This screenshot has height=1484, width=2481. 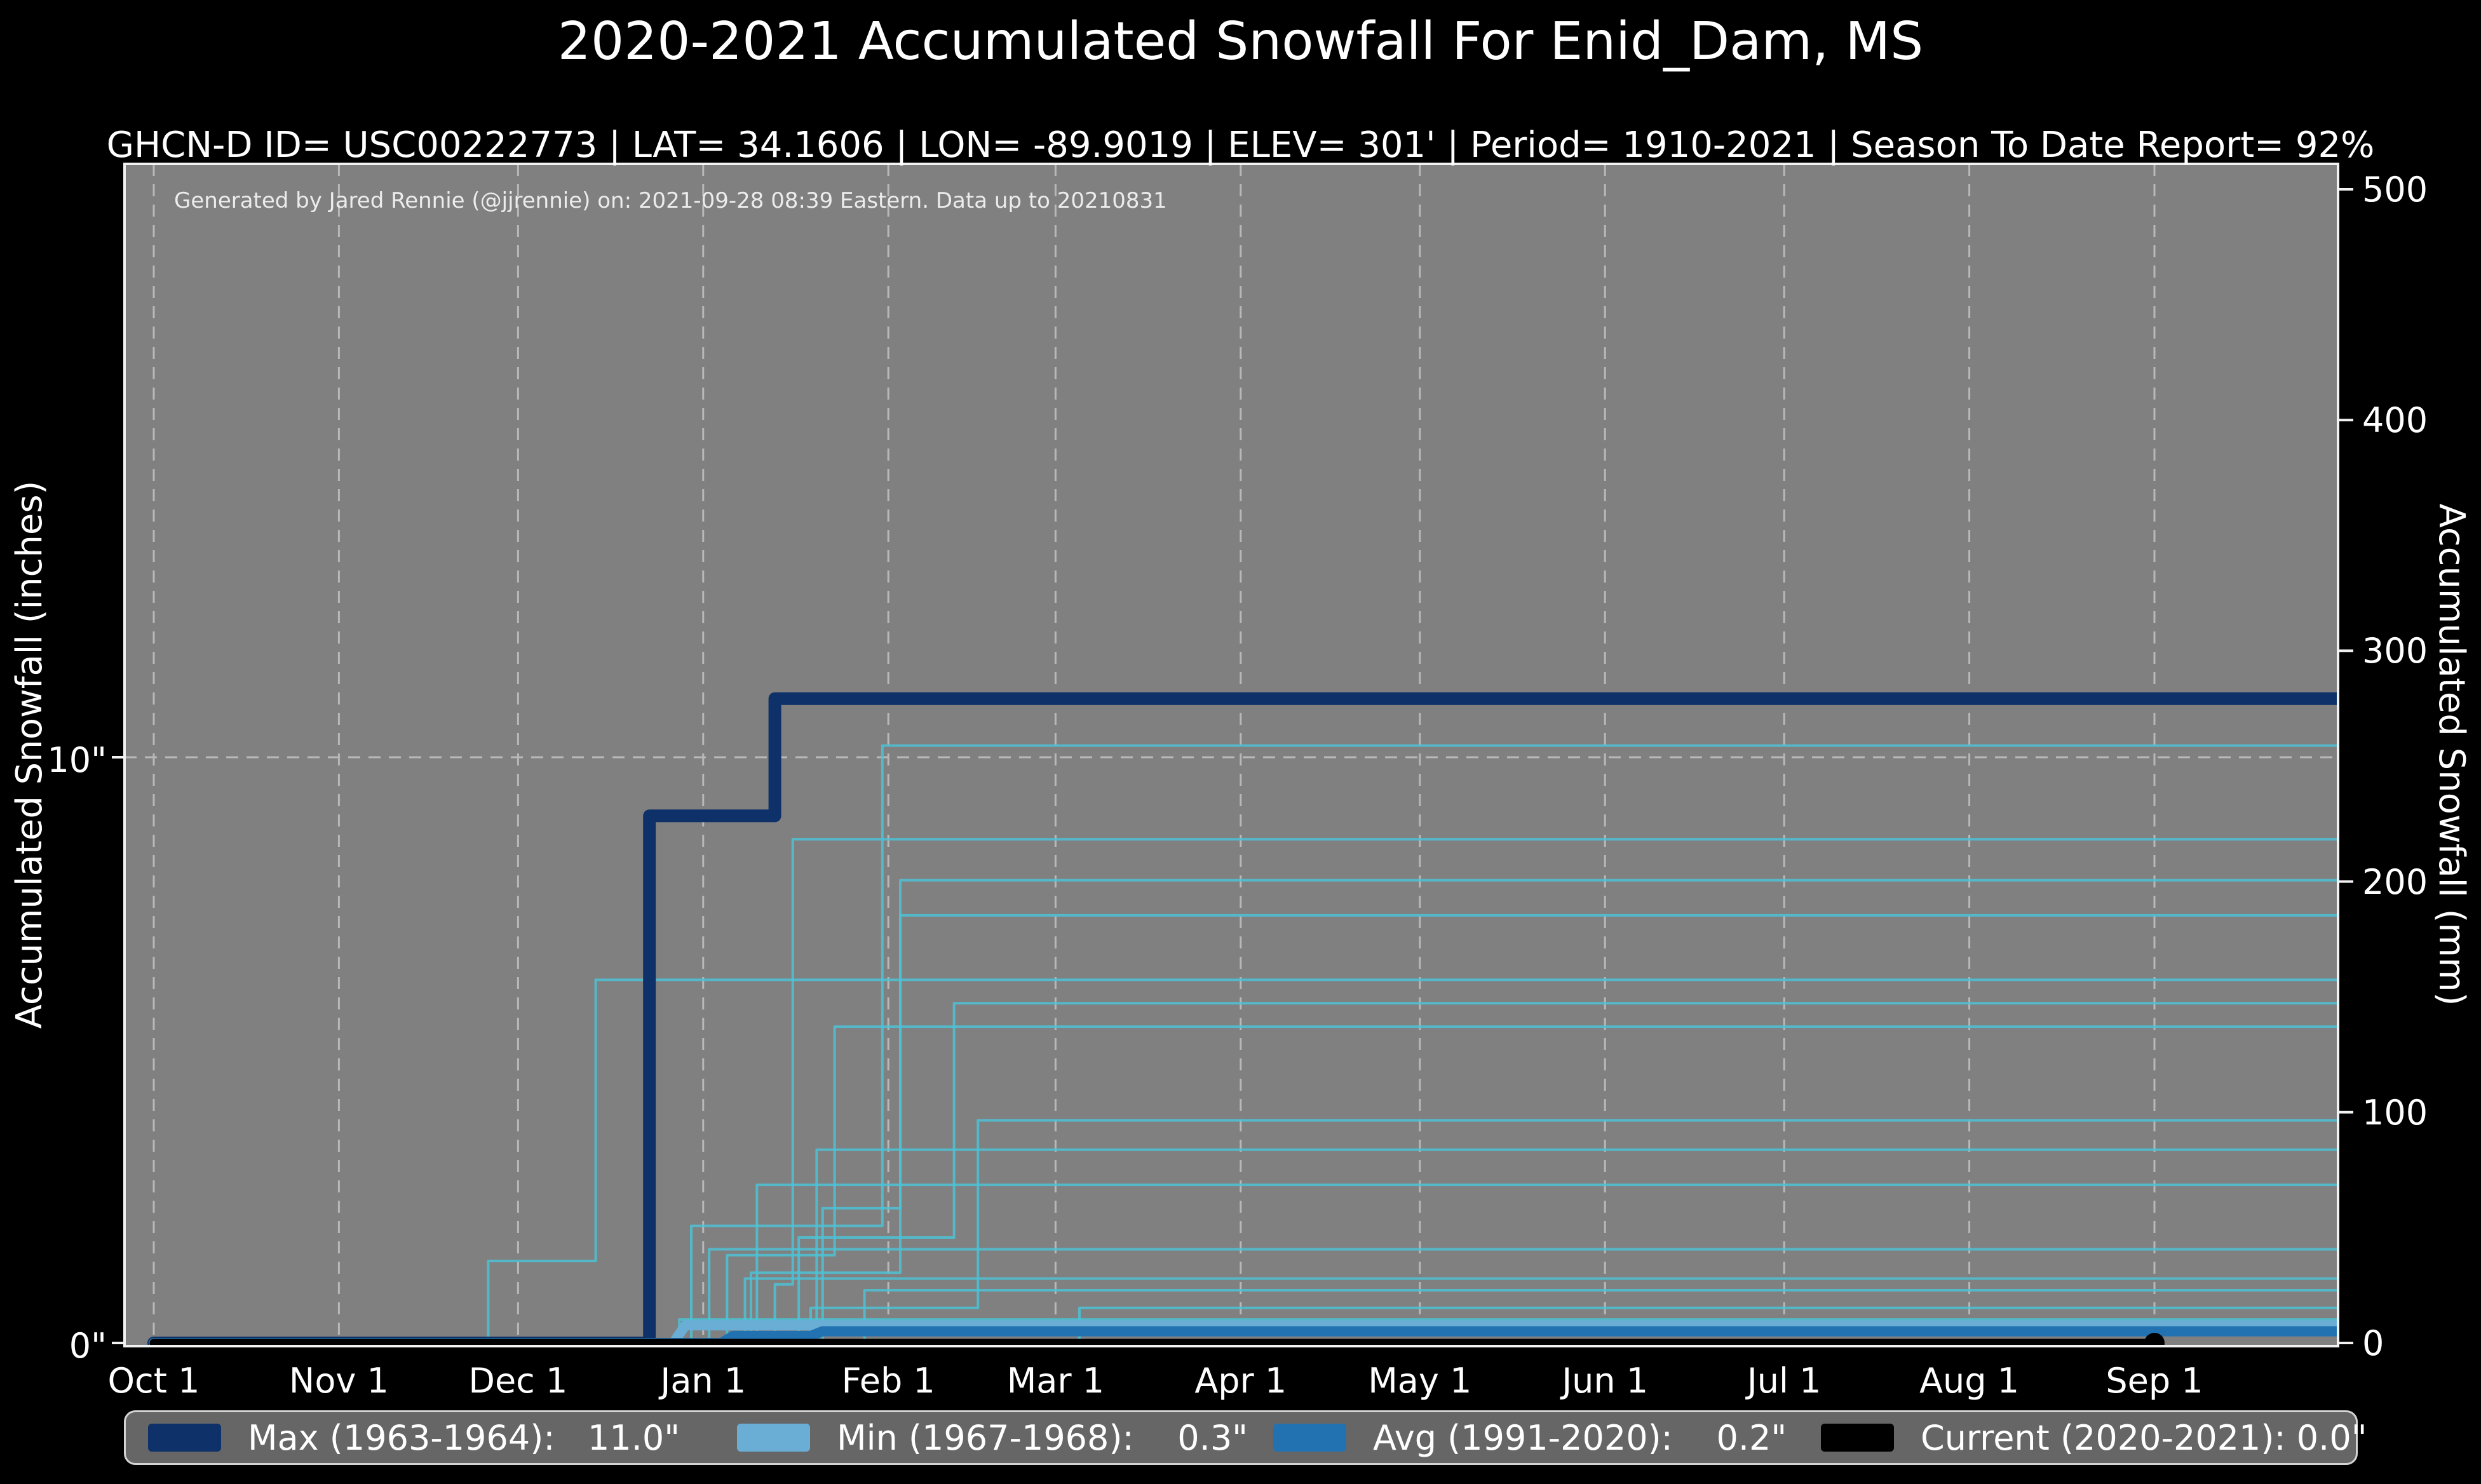 I want to click on legend-label-current: Current (2020-2021): 0.0", so click(x=2144, y=1437).